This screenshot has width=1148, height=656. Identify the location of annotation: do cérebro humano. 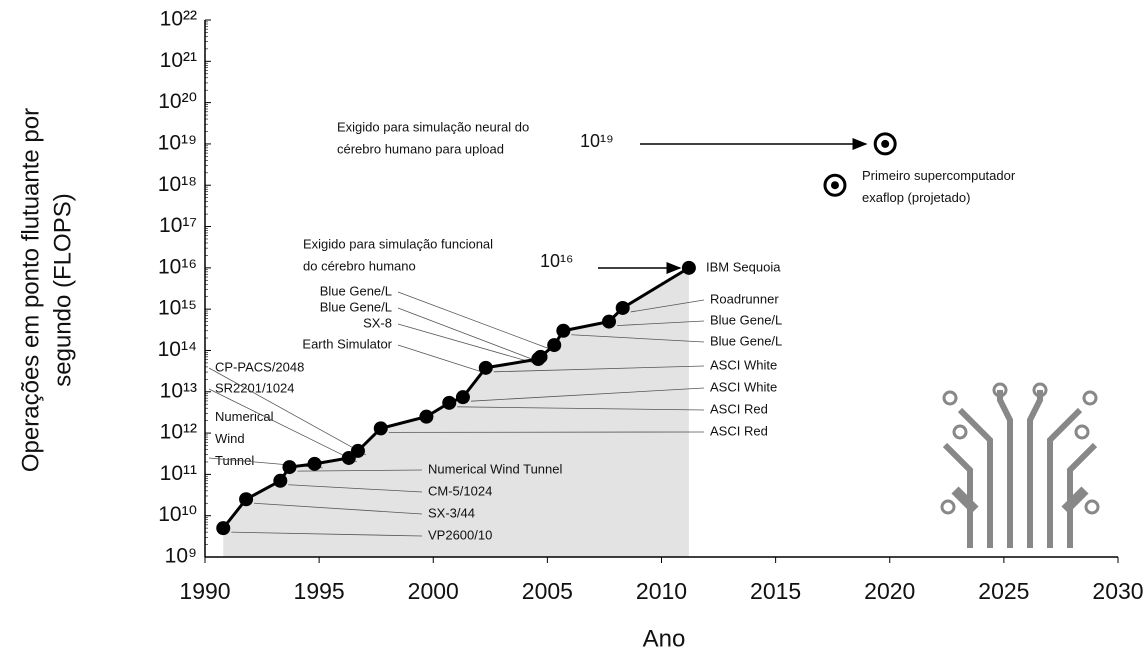
(359, 265).